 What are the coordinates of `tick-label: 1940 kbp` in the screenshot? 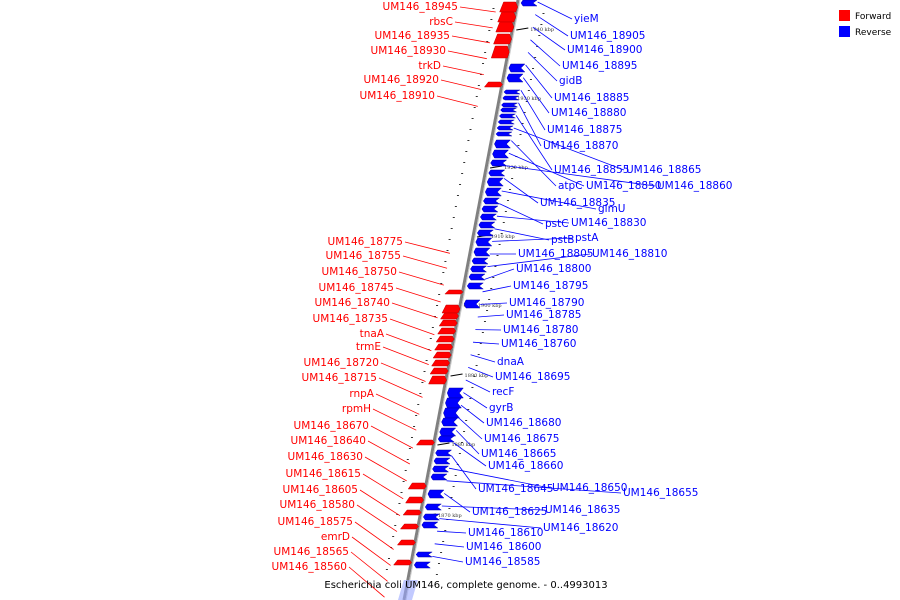 It's located at (542, 30).